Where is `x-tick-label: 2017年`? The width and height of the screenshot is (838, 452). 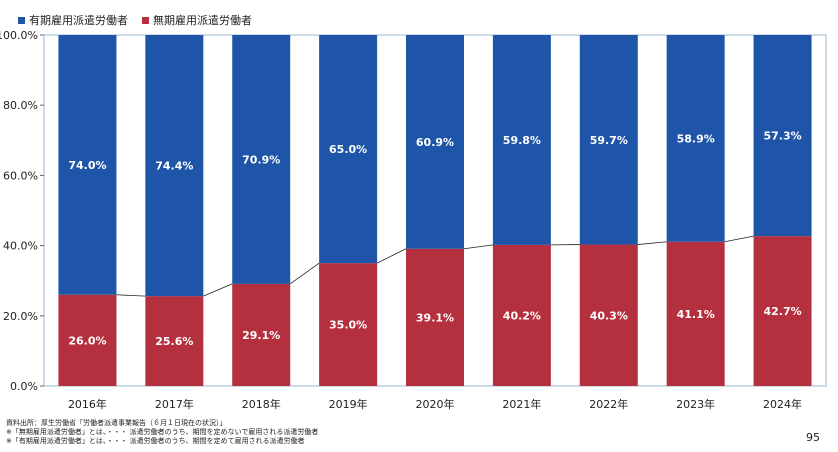
x-tick-label: 2017年 is located at coordinates (174, 404).